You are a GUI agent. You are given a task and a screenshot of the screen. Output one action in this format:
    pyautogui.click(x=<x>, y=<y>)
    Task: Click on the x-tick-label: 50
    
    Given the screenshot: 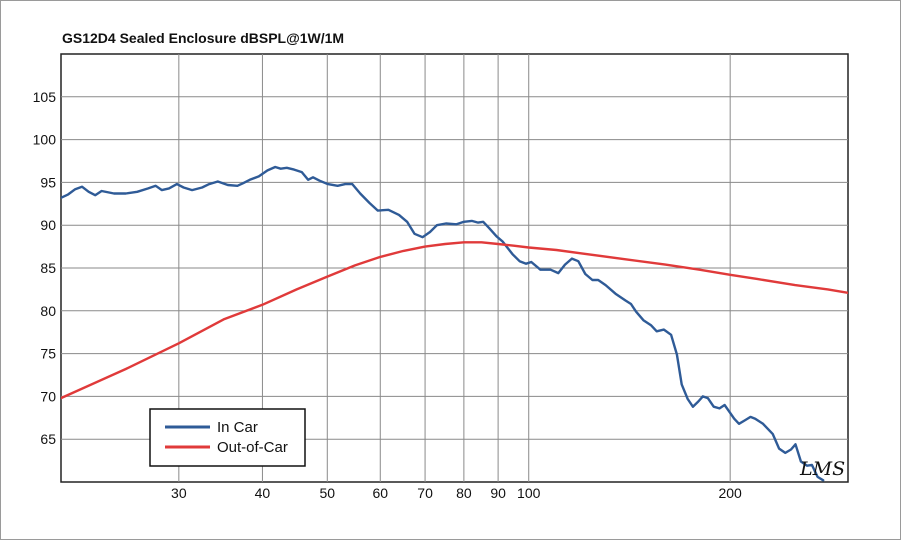 What is the action you would take?
    pyautogui.click(x=327, y=493)
    